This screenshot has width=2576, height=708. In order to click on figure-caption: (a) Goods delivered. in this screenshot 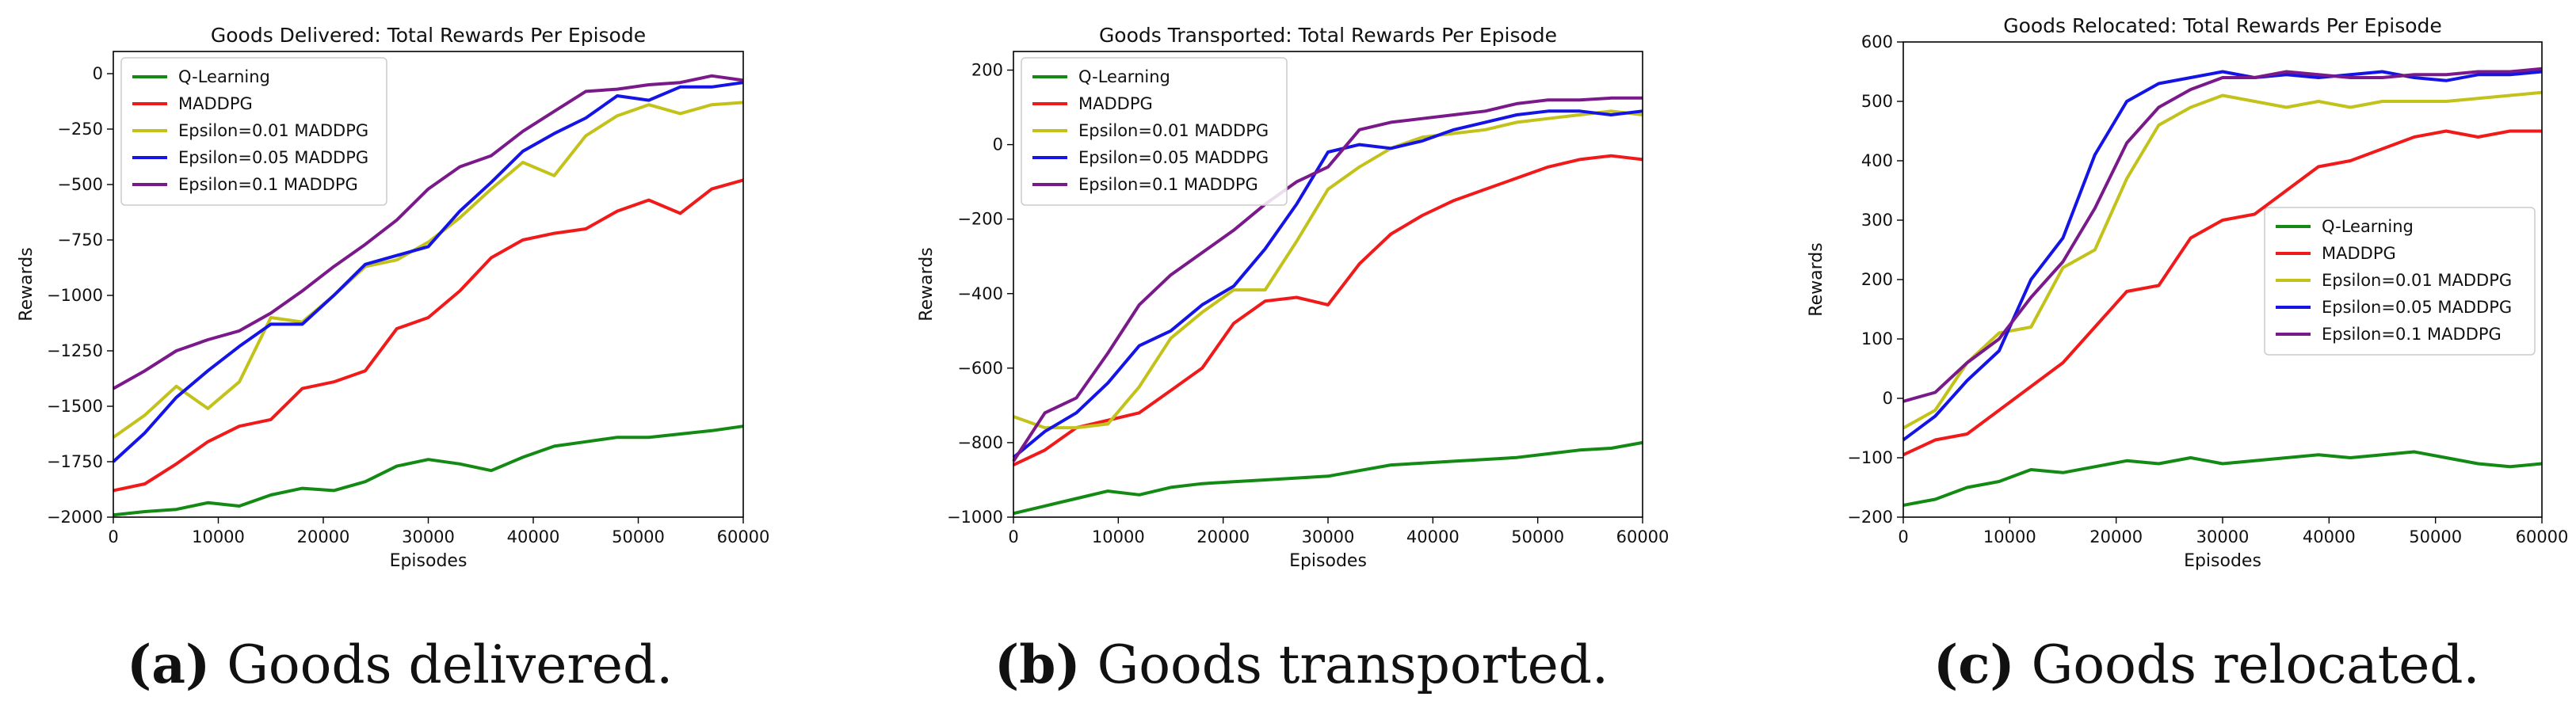, I will do `click(400, 664)`.